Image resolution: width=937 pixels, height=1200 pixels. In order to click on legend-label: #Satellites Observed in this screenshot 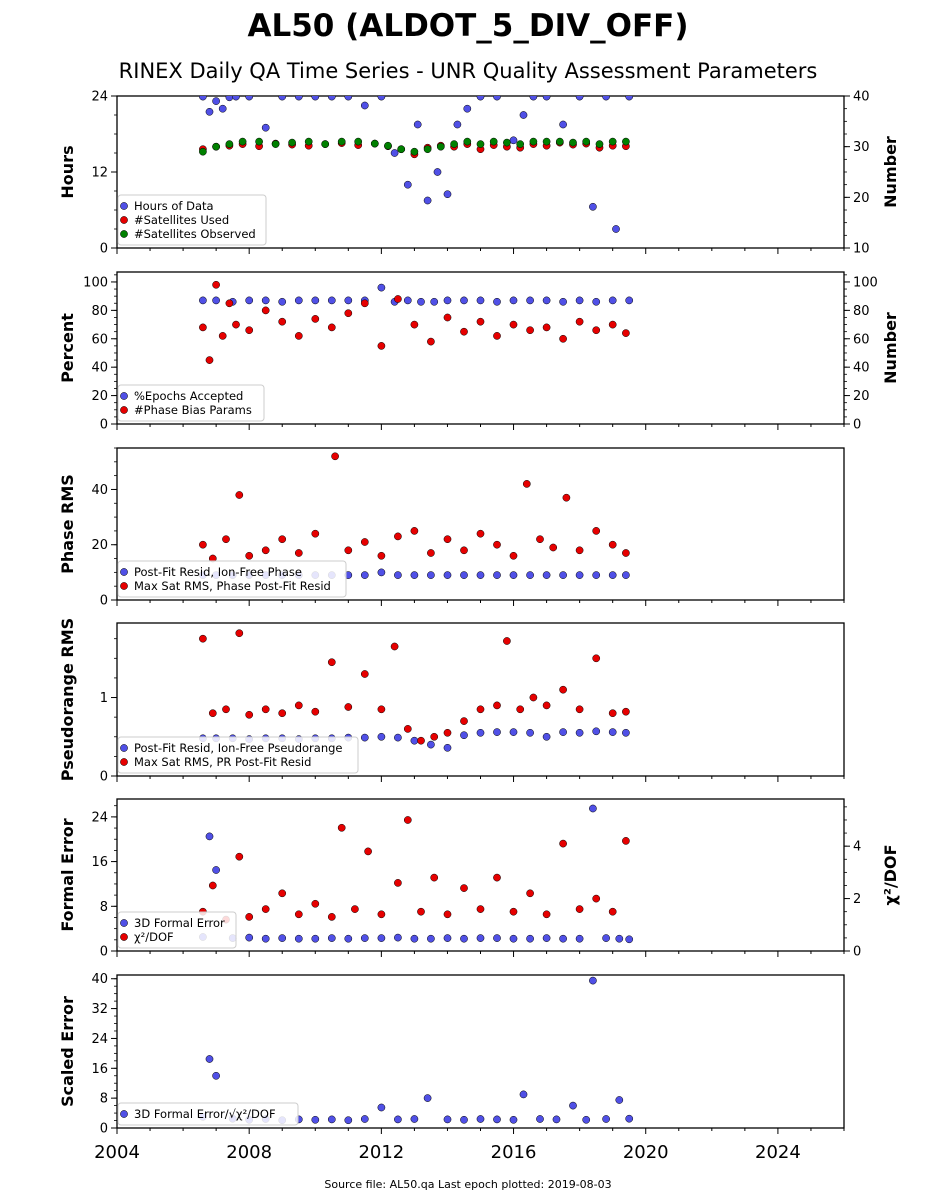, I will do `click(195, 234)`.